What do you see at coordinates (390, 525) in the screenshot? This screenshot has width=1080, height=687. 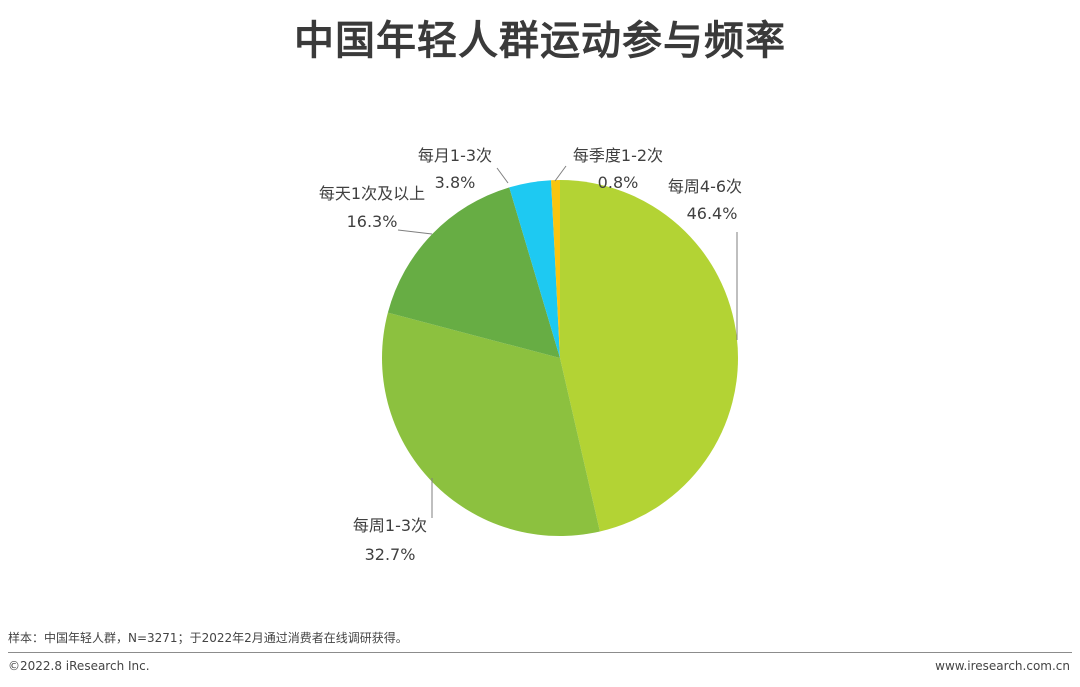 I see `slice-name-label: 每周1-3次` at bounding box center [390, 525].